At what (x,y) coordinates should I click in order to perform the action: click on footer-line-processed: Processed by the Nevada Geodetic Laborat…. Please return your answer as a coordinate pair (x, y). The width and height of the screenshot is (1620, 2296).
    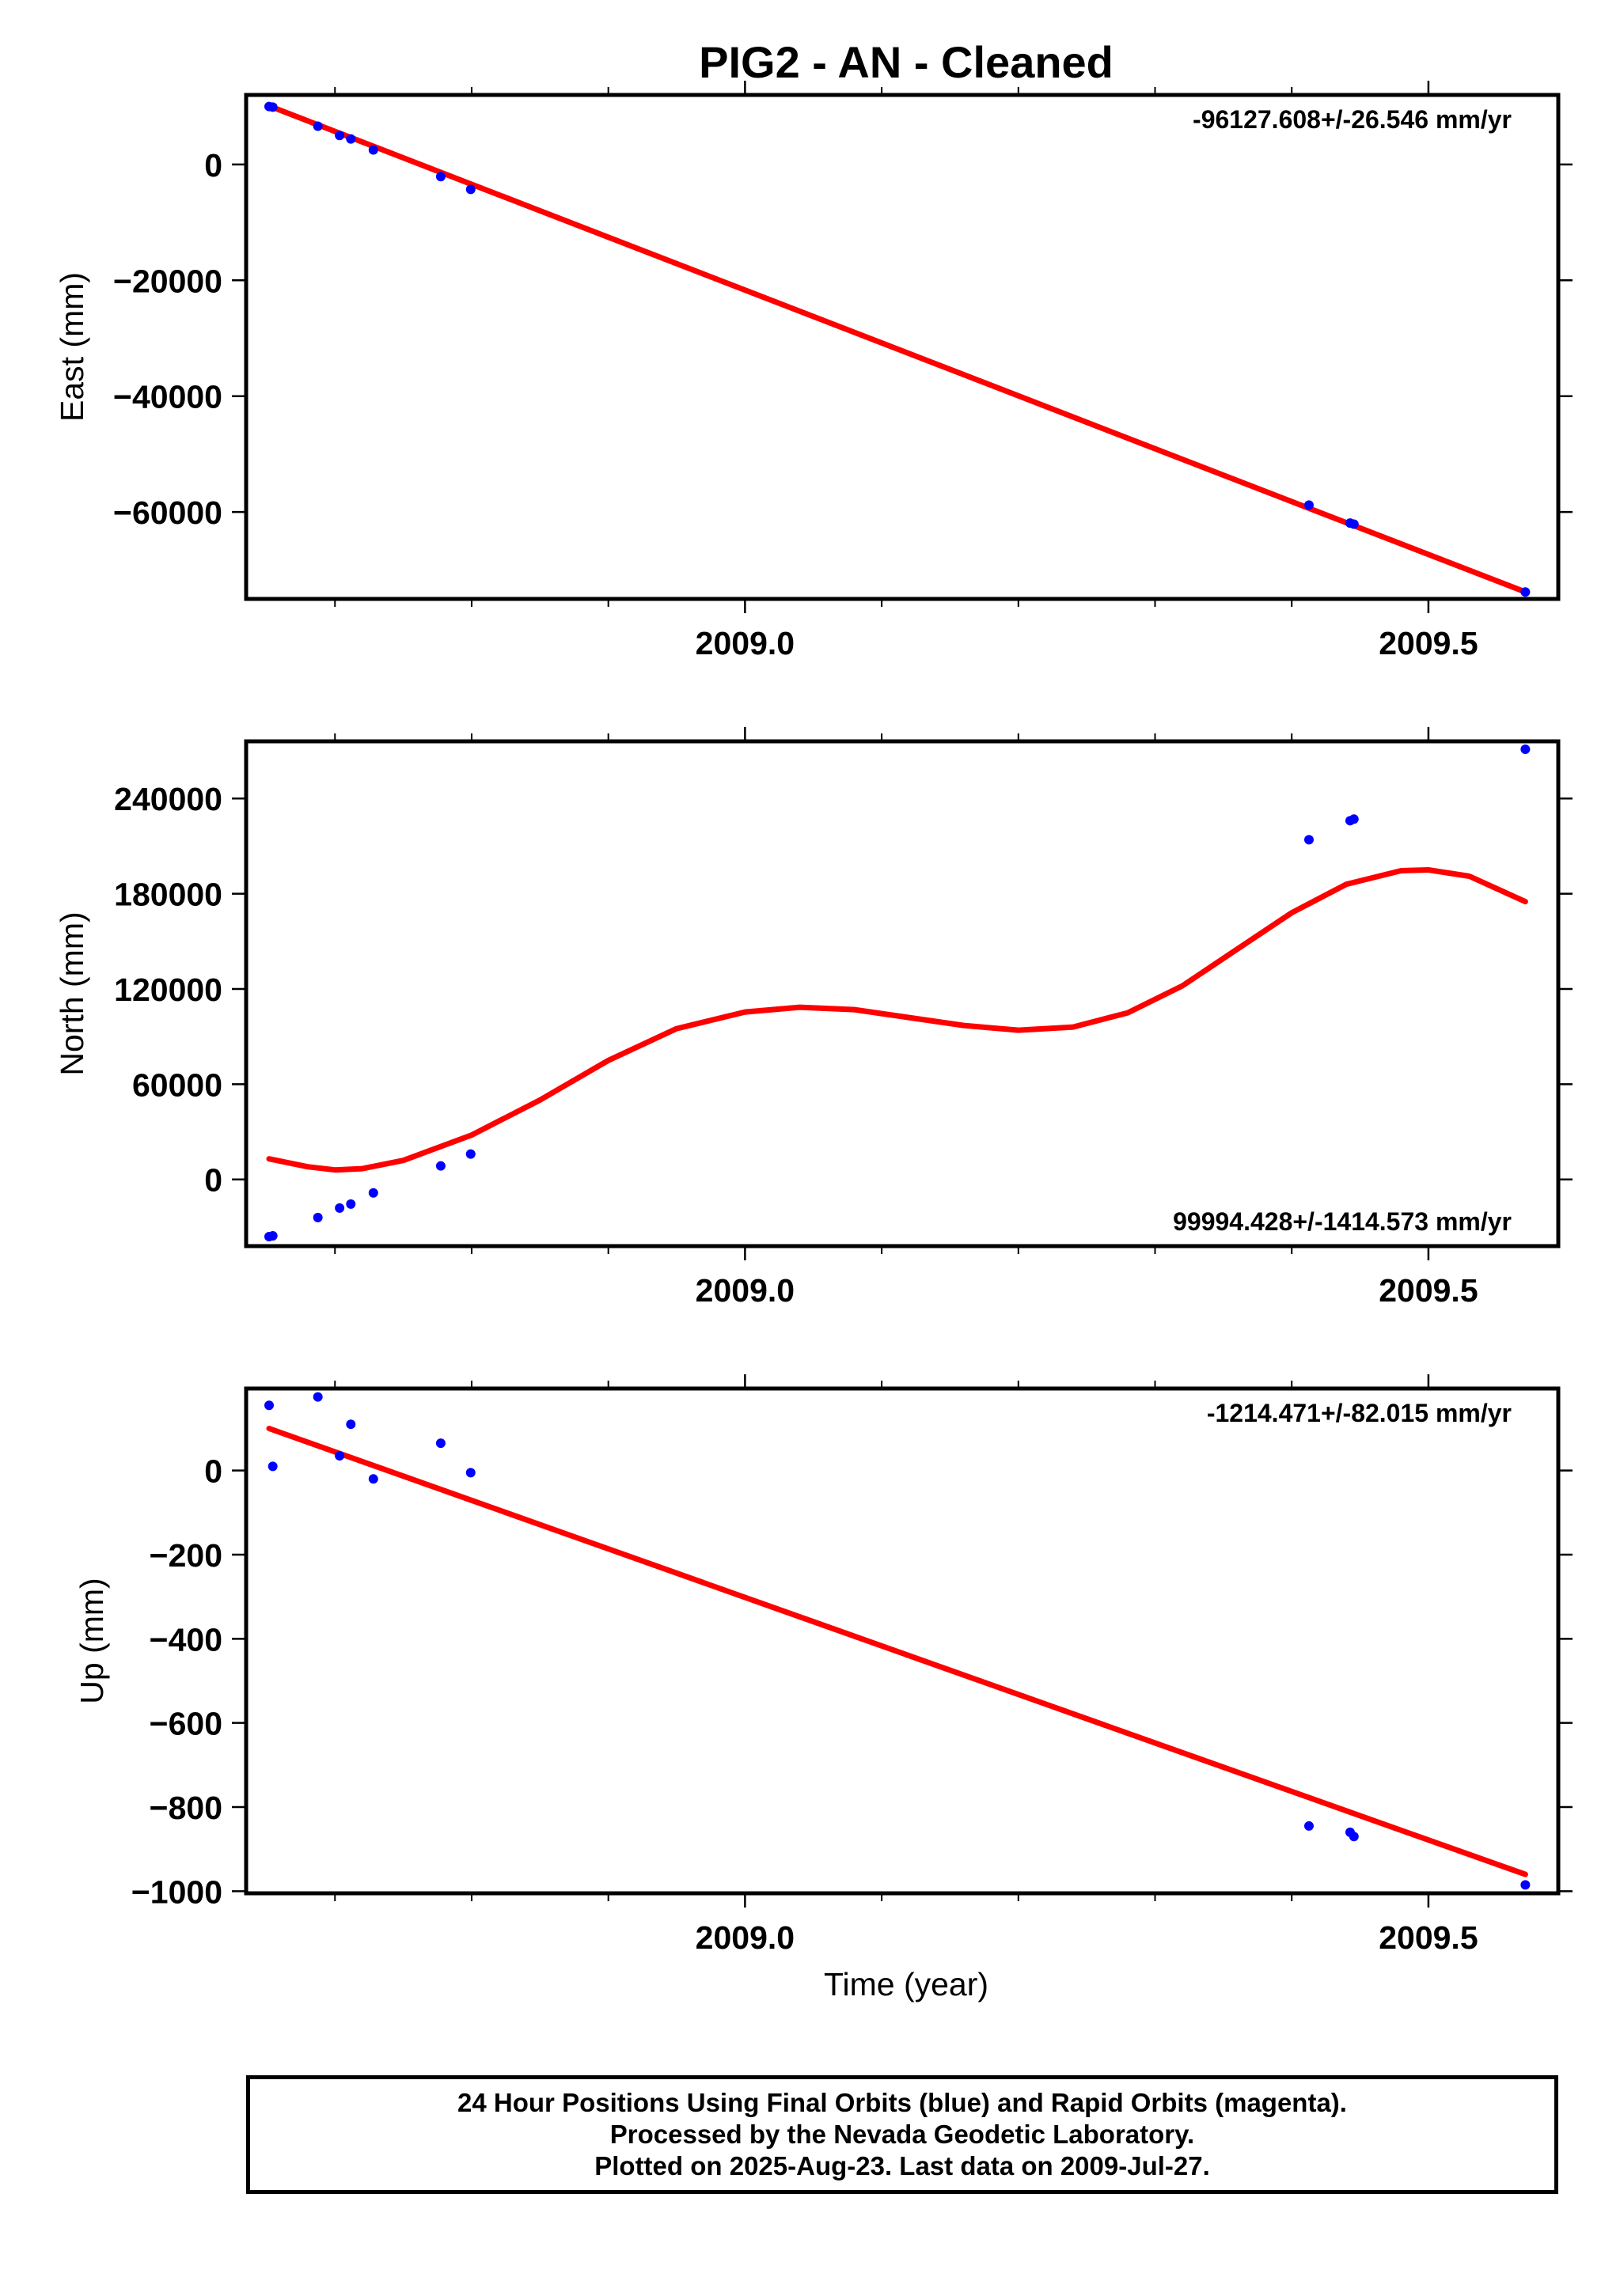
    Looking at the image, I should click on (902, 2135).